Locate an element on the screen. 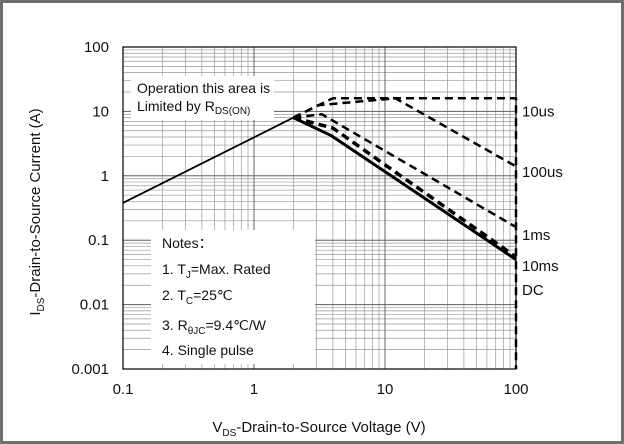 Image resolution: width=624 pixels, height=444 pixels. notes-title: Notes： is located at coordinates (187, 243).